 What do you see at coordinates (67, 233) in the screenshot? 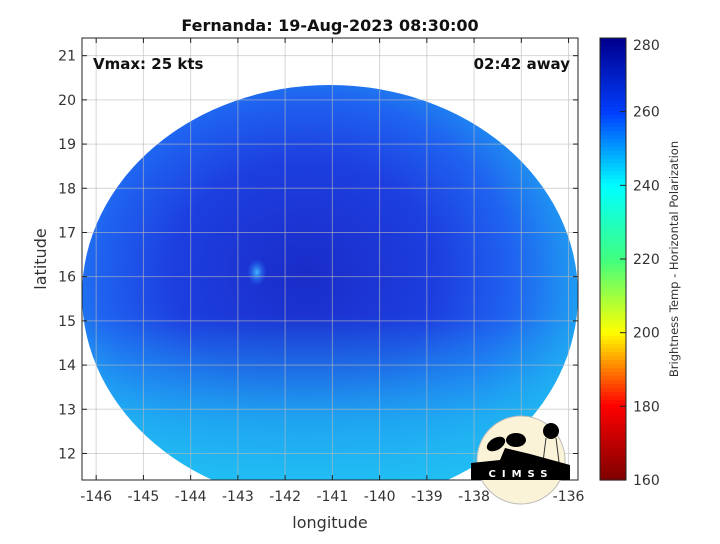
I see `y-tick-label: 17` at bounding box center [67, 233].